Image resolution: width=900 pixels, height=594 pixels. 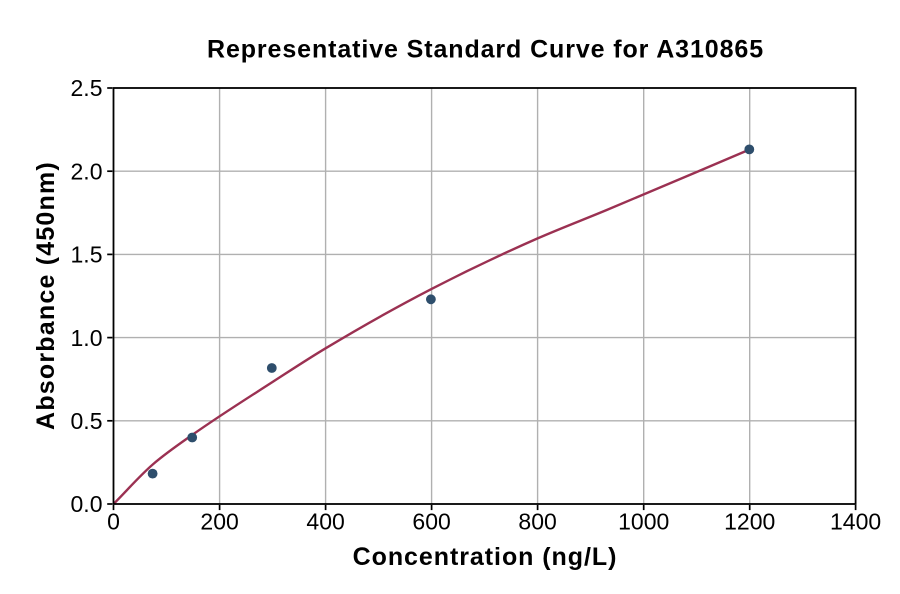 What do you see at coordinates (219, 522) in the screenshot?
I see `svg-text: 200` at bounding box center [219, 522].